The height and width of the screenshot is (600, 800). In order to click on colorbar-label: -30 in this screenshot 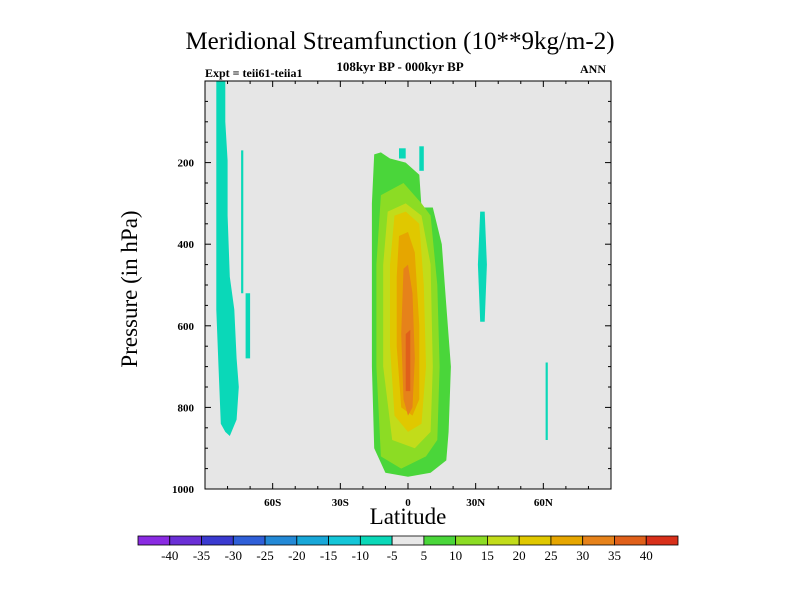, I will do `click(233, 555)`.